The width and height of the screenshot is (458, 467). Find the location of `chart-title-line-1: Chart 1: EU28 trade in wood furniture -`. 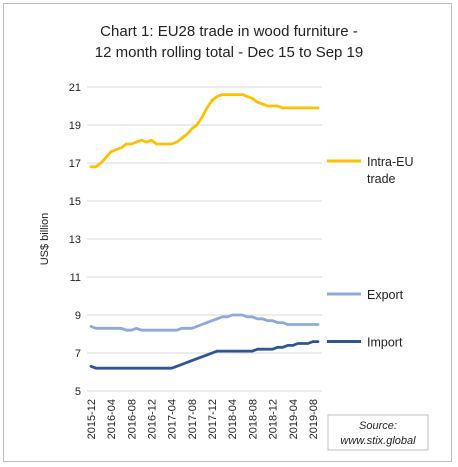

chart-title-line-1: Chart 1: EU28 trade in wood furniture - is located at coordinates (229, 31).